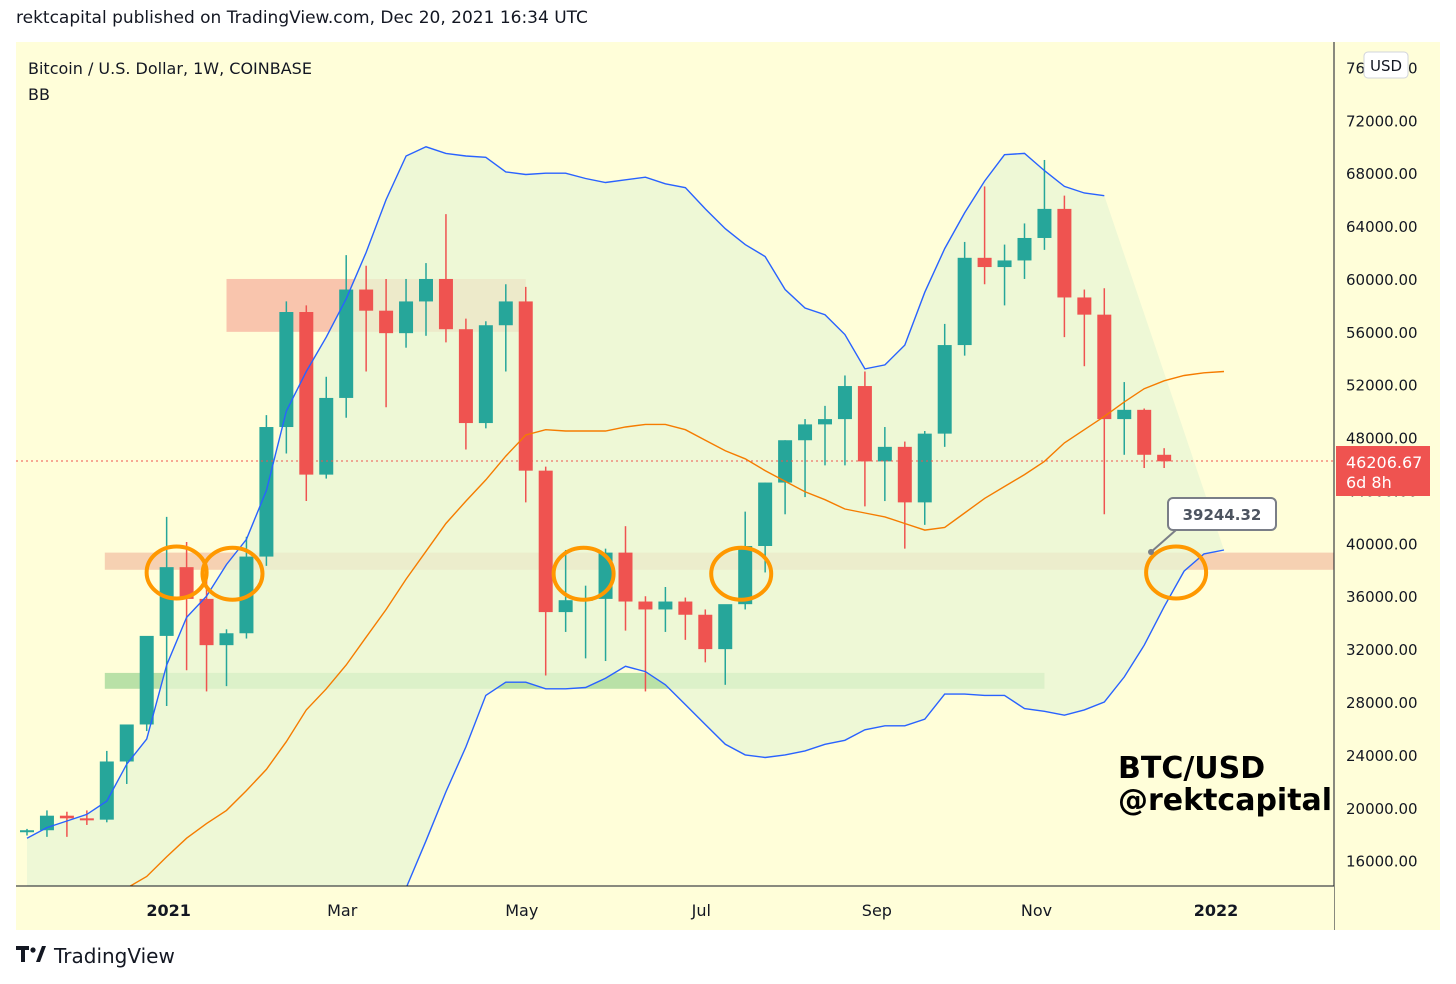  What do you see at coordinates (1382, 121) in the screenshot?
I see `y-tick-label: 72000.00` at bounding box center [1382, 121].